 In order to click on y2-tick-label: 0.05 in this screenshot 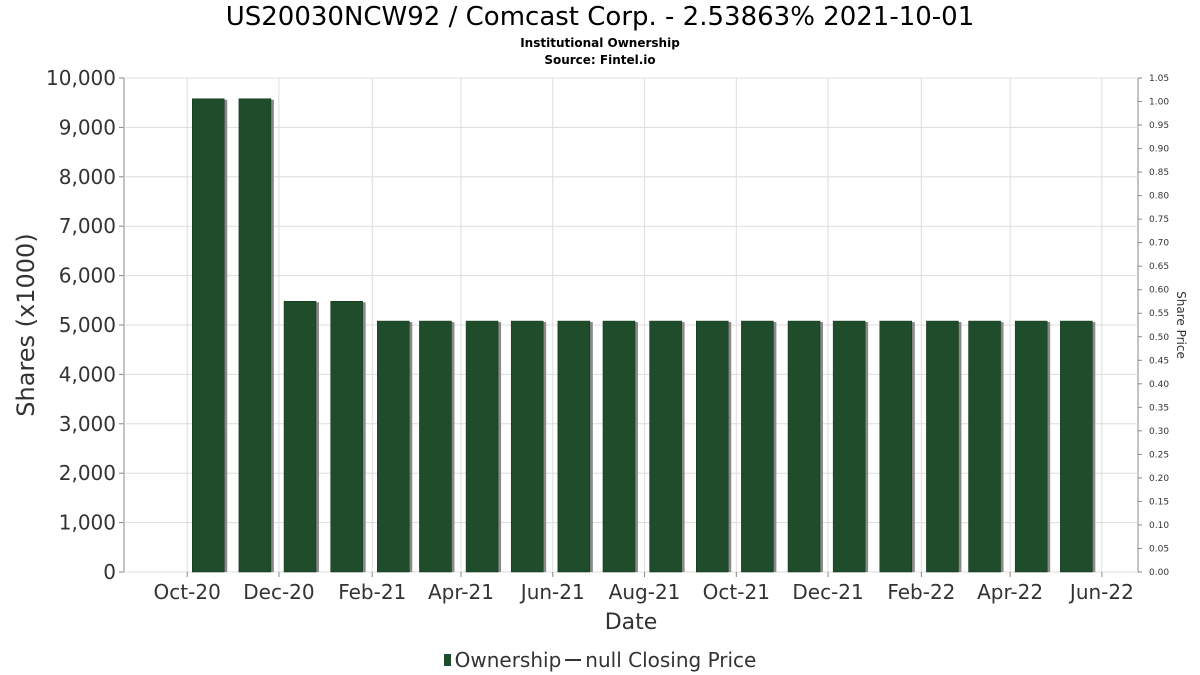, I will do `click(1159, 549)`.